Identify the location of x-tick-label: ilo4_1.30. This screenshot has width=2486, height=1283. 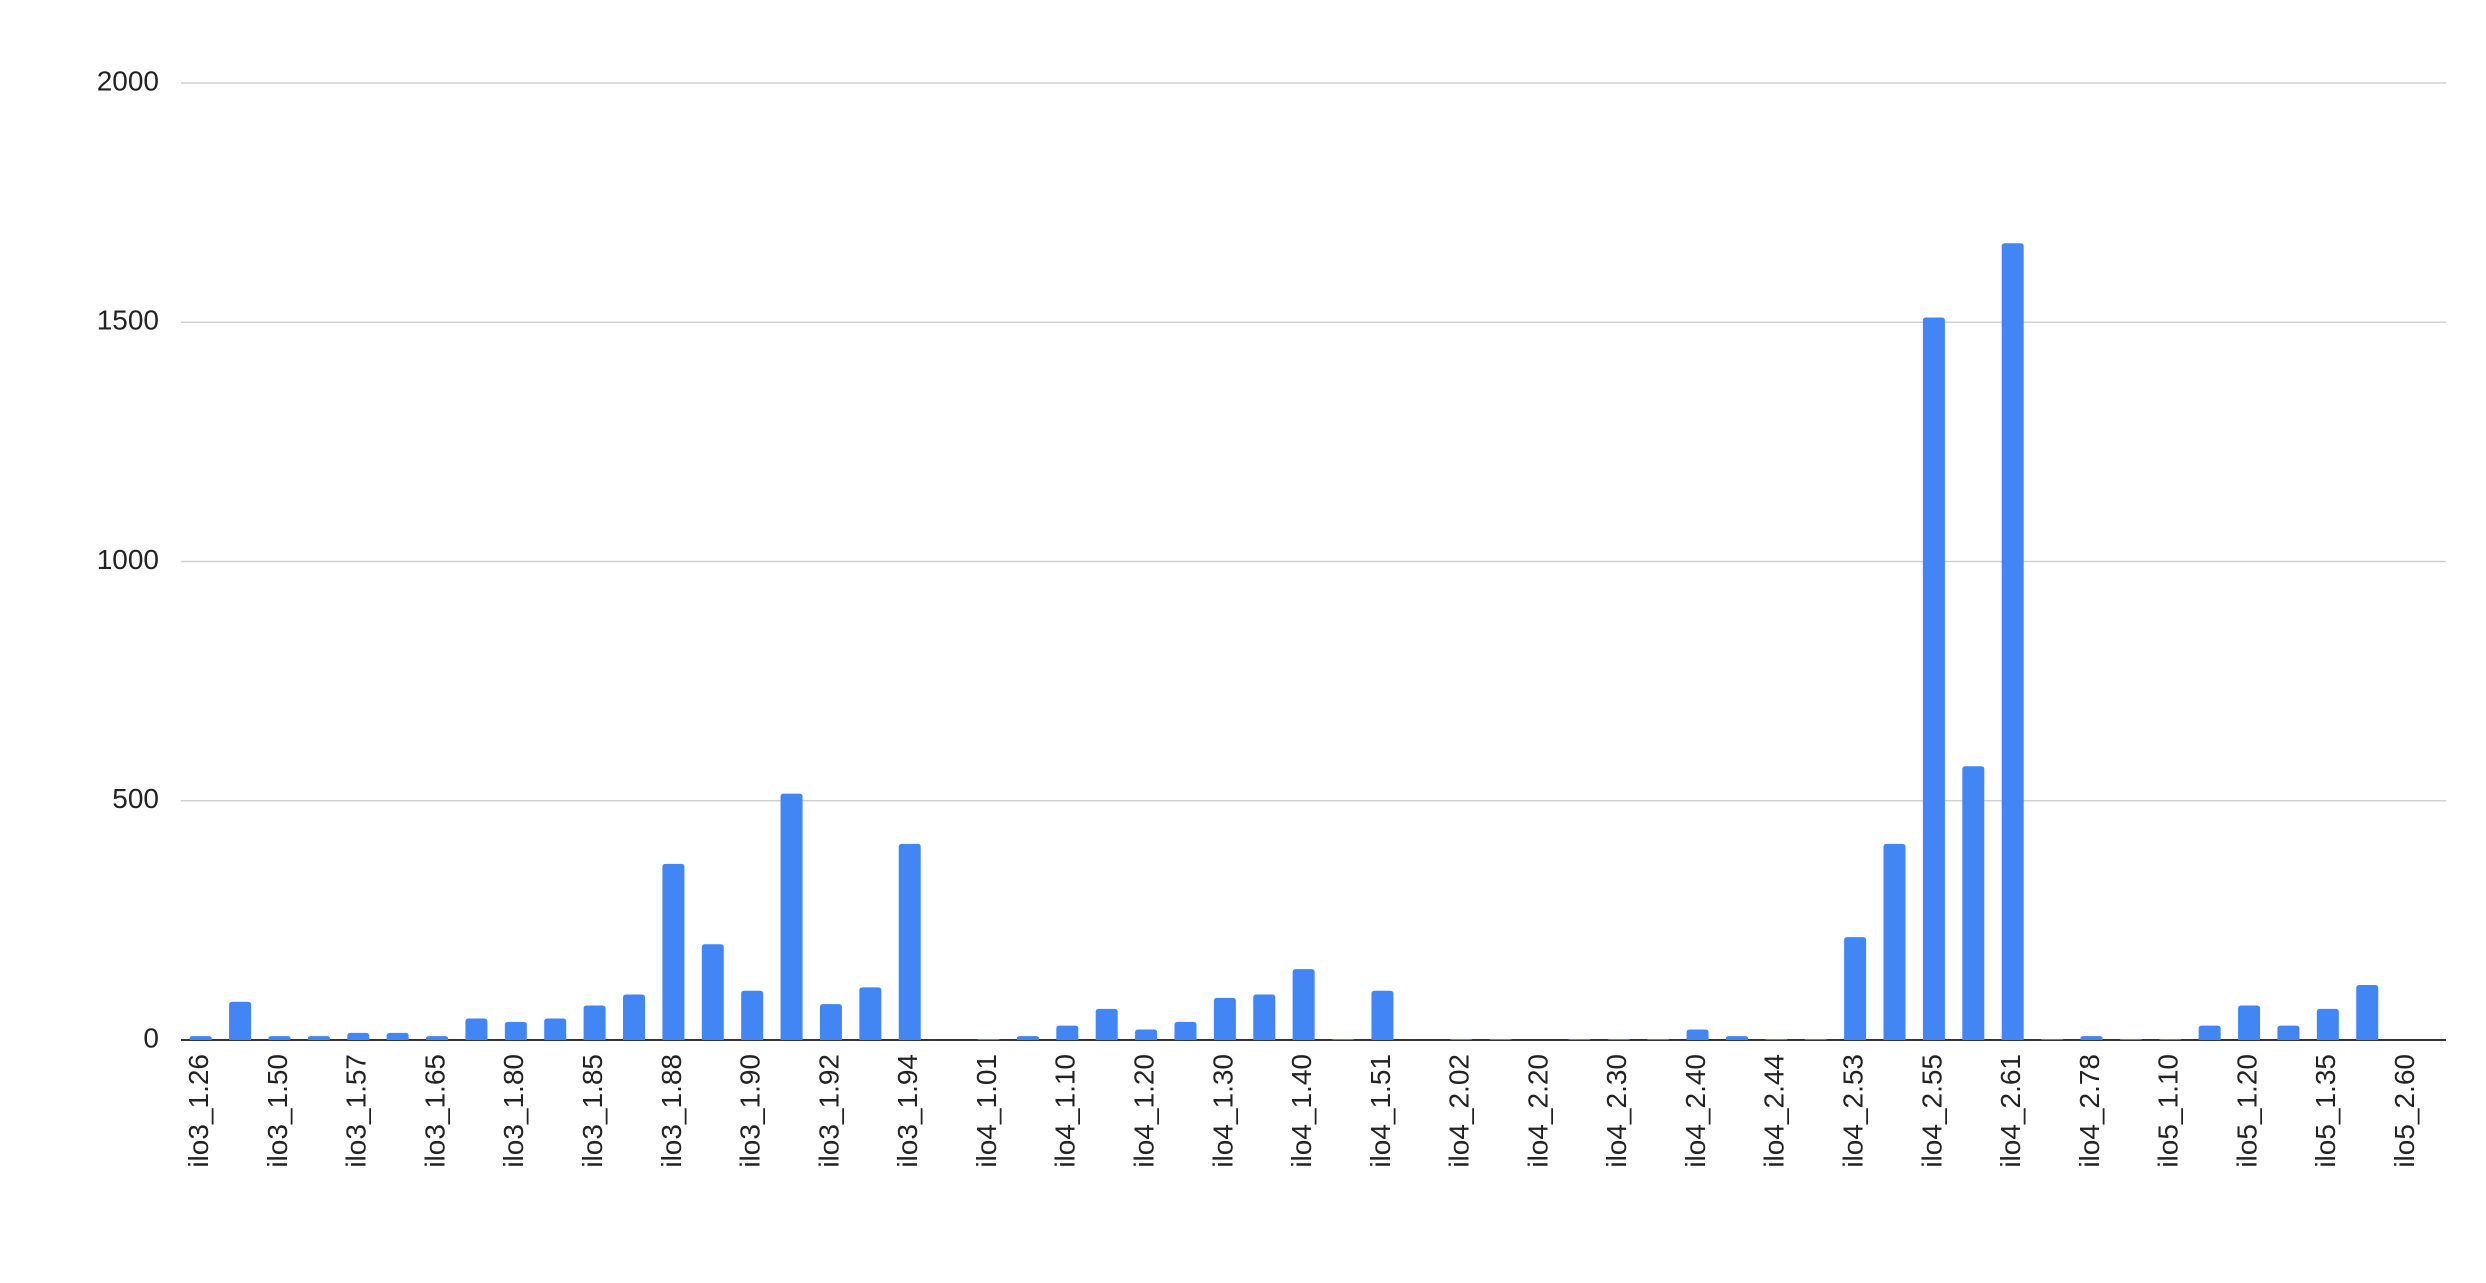
(1222, 1111).